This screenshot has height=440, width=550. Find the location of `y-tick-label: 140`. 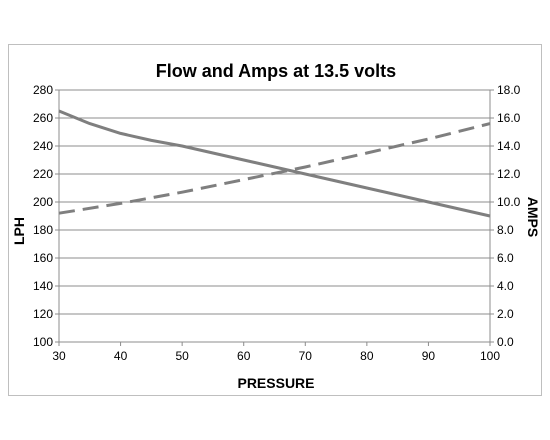

y-tick-label: 140 is located at coordinates (43, 286).